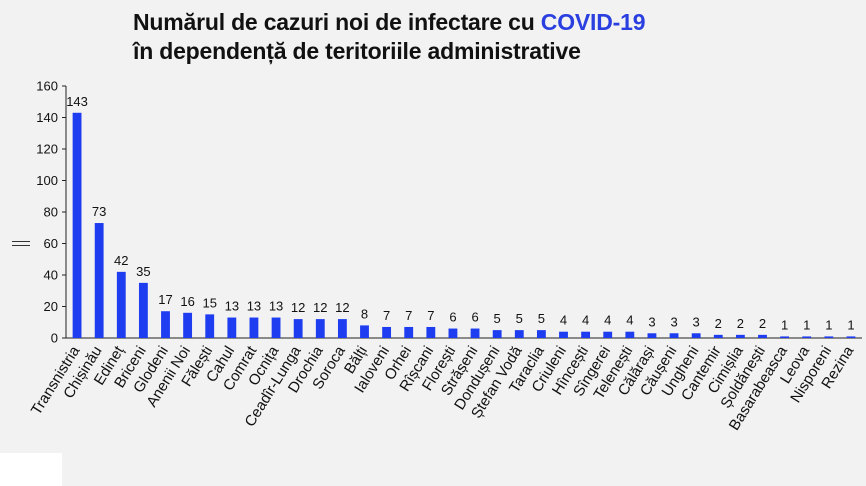  What do you see at coordinates (51, 306) in the screenshot?
I see `y-tick-label: 20` at bounding box center [51, 306].